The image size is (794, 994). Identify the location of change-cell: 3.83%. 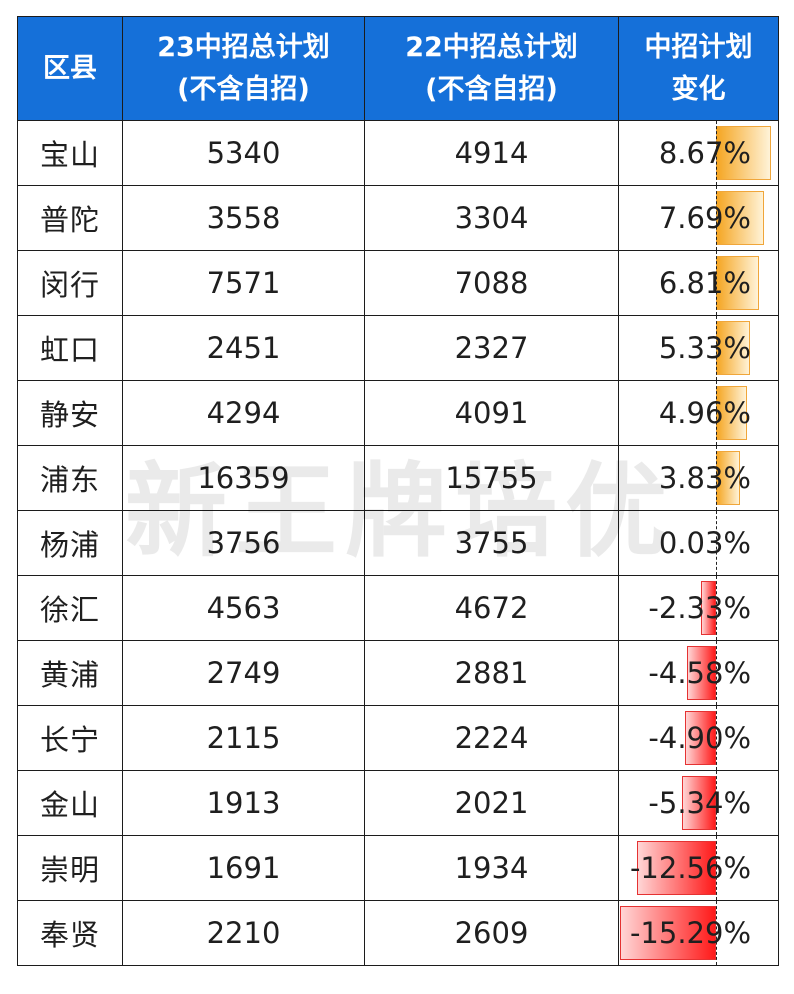
(698, 478).